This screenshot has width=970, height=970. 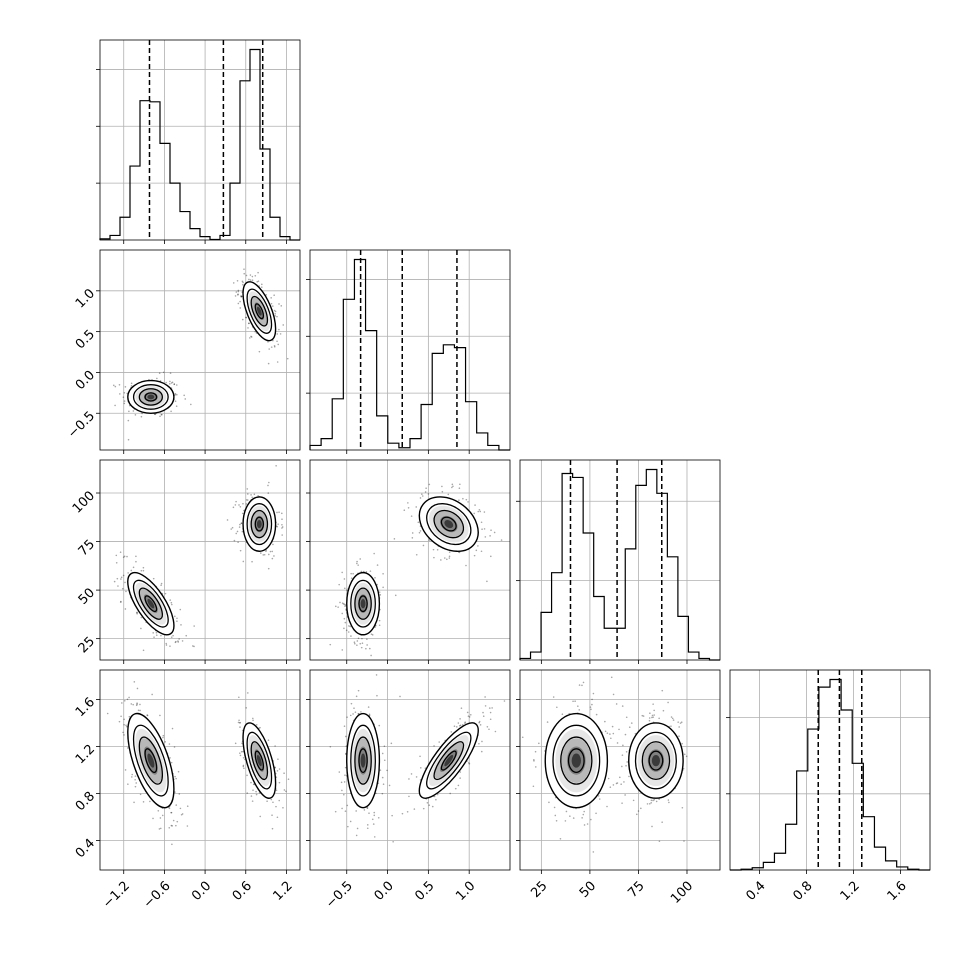 I want to click on y-tick-label: −0.5, so click(x=81, y=425).